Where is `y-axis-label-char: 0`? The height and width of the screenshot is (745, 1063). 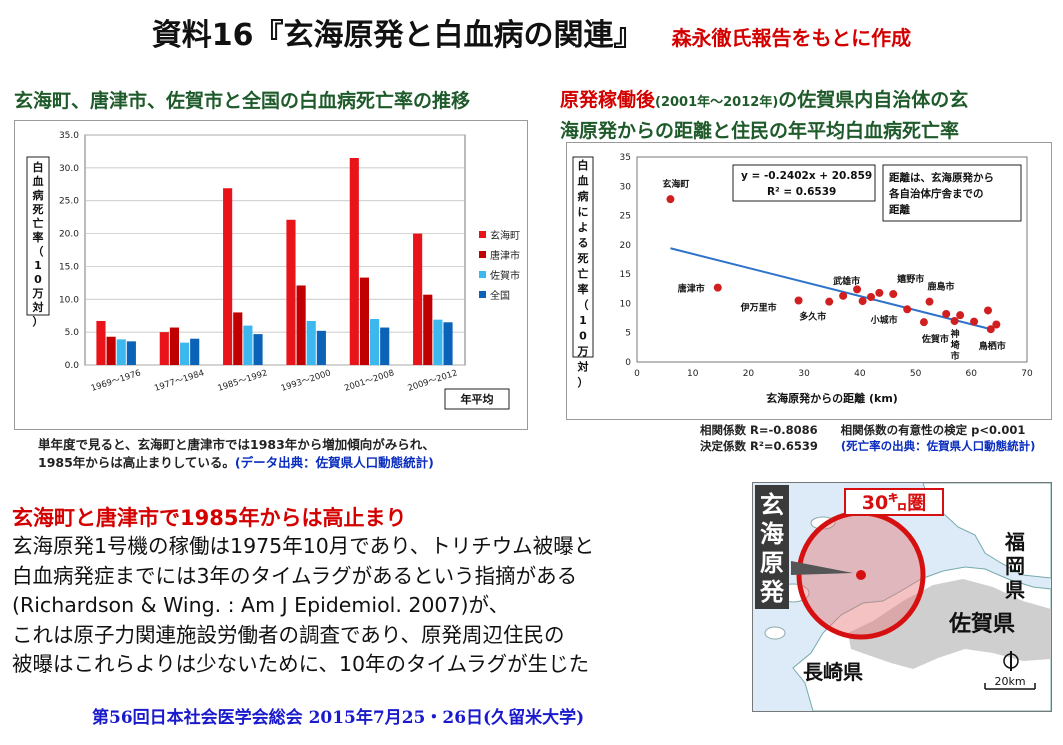
y-axis-label-char: 0 is located at coordinates (583, 336).